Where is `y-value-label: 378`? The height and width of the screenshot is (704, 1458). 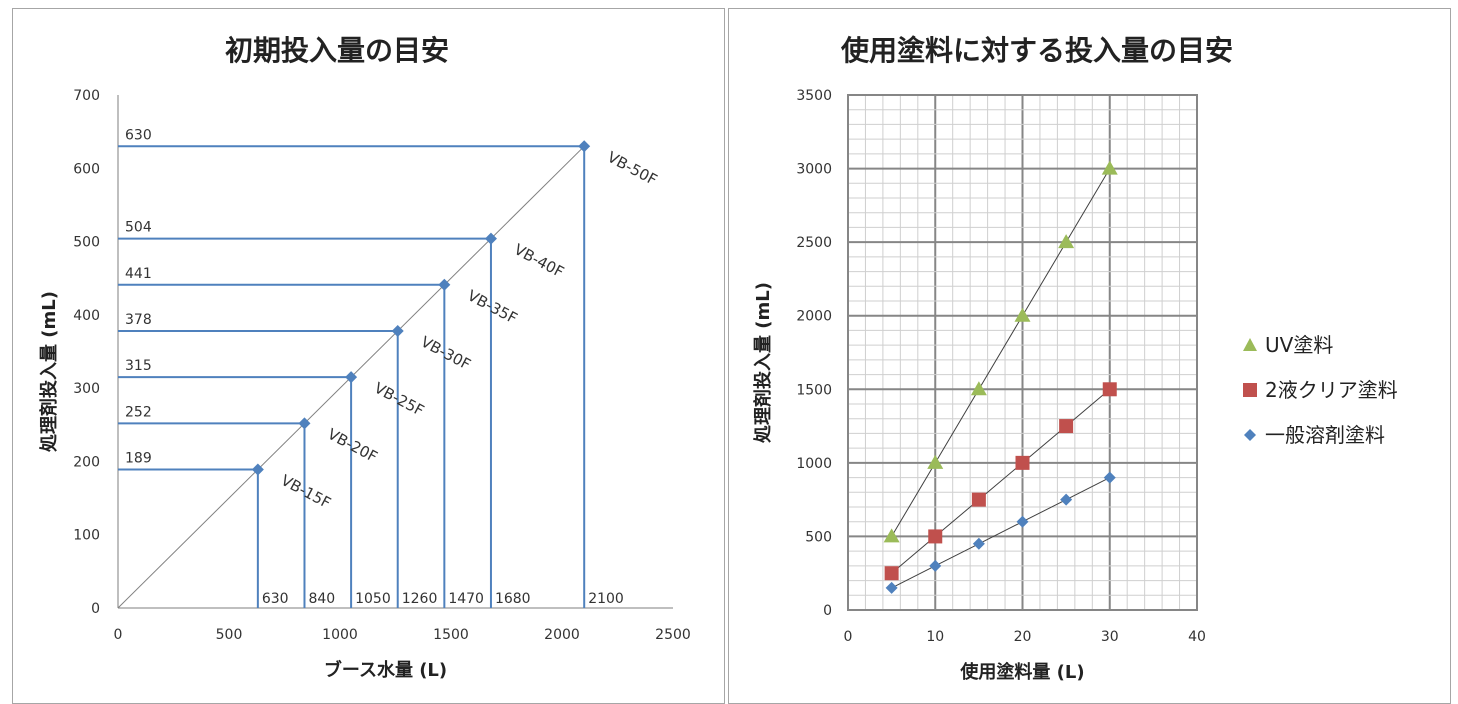
y-value-label: 378 is located at coordinates (138, 320).